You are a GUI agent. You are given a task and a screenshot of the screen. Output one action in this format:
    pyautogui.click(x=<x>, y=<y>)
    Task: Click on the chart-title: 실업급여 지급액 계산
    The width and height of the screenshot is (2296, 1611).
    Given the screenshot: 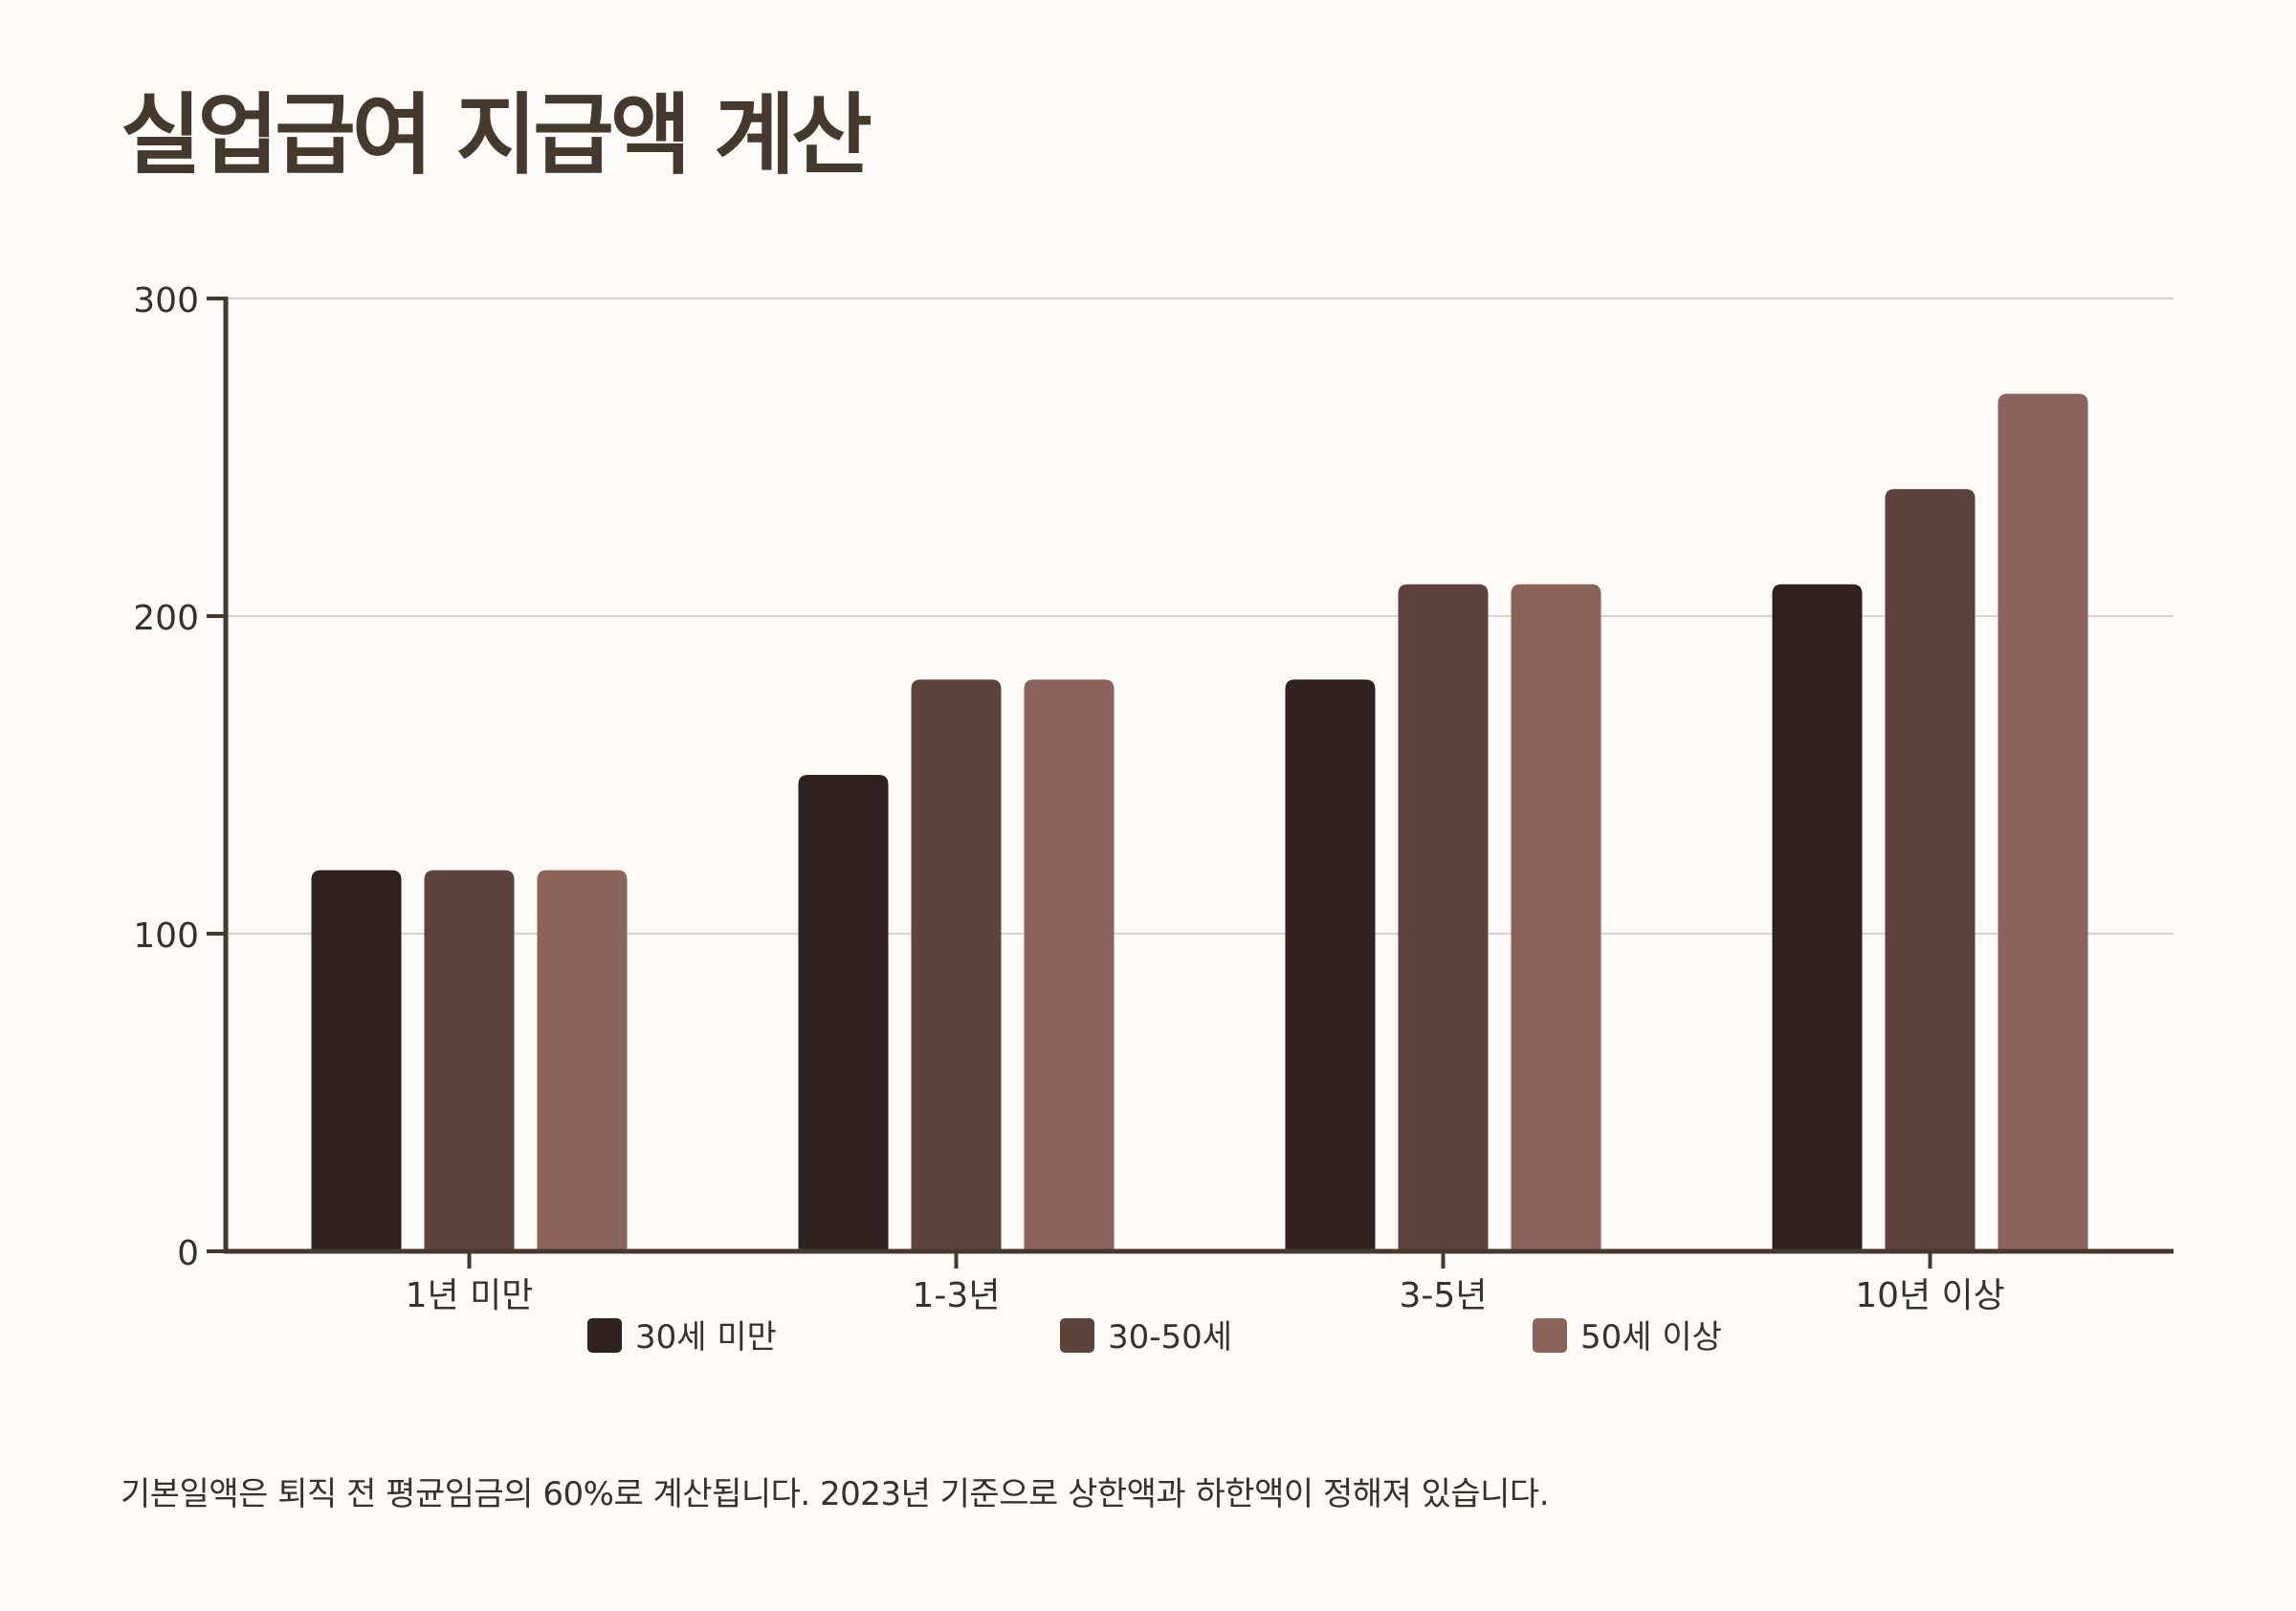 What is the action you would take?
    pyautogui.click(x=497, y=135)
    